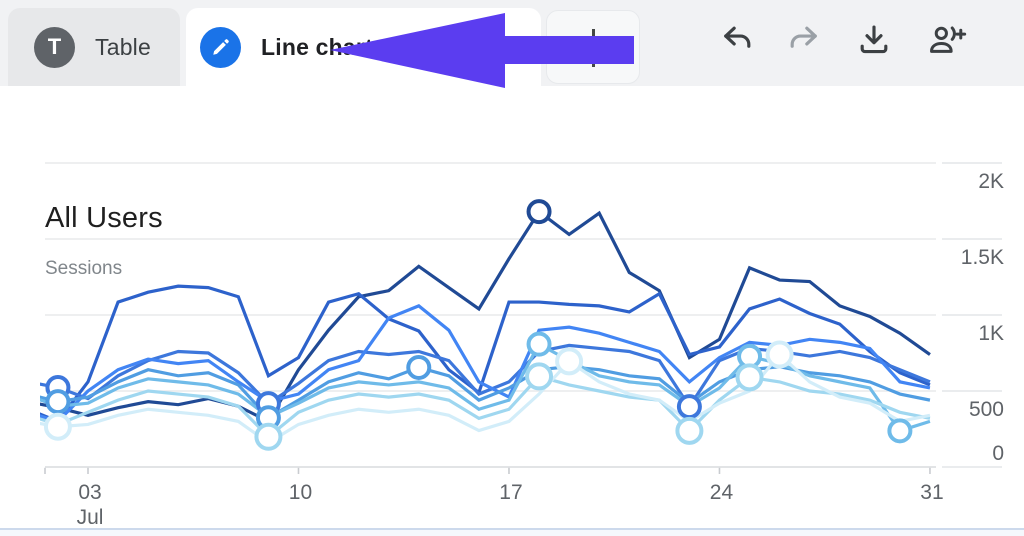 The height and width of the screenshot is (536, 1024). What do you see at coordinates (90, 517) in the screenshot?
I see `x-axis-month-label: Jul` at bounding box center [90, 517].